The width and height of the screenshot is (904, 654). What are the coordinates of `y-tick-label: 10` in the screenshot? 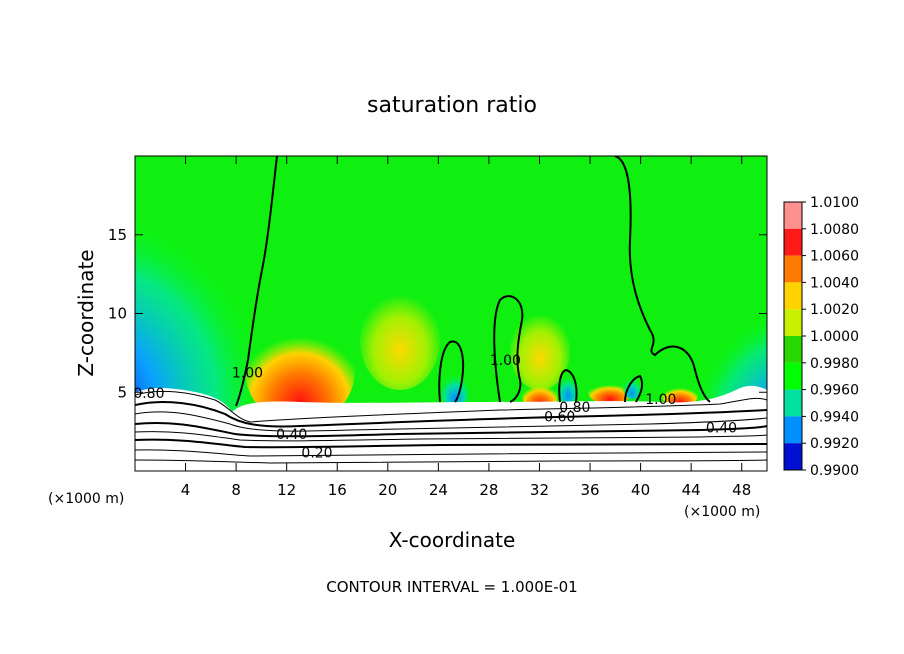 It's located at (117, 314).